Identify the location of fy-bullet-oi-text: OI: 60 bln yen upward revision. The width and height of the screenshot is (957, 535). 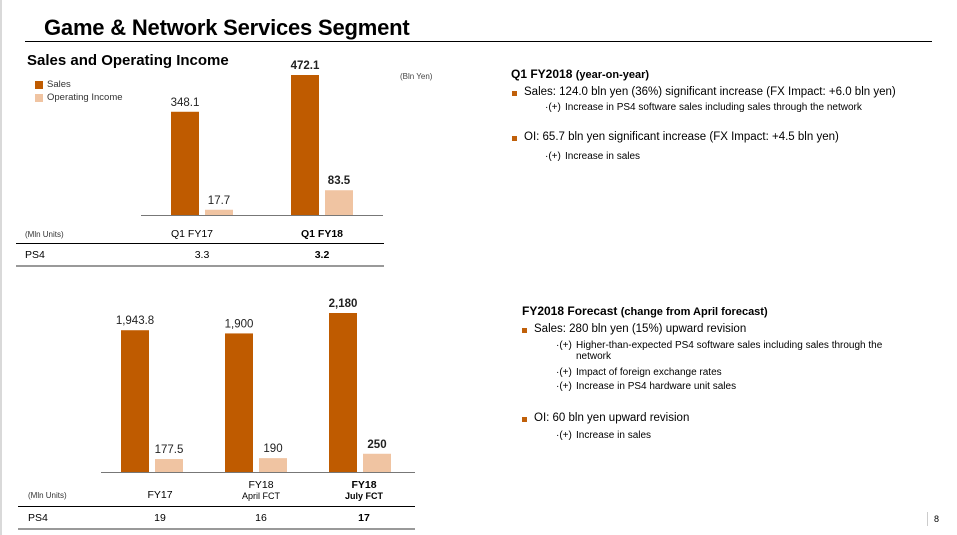
(612, 418).